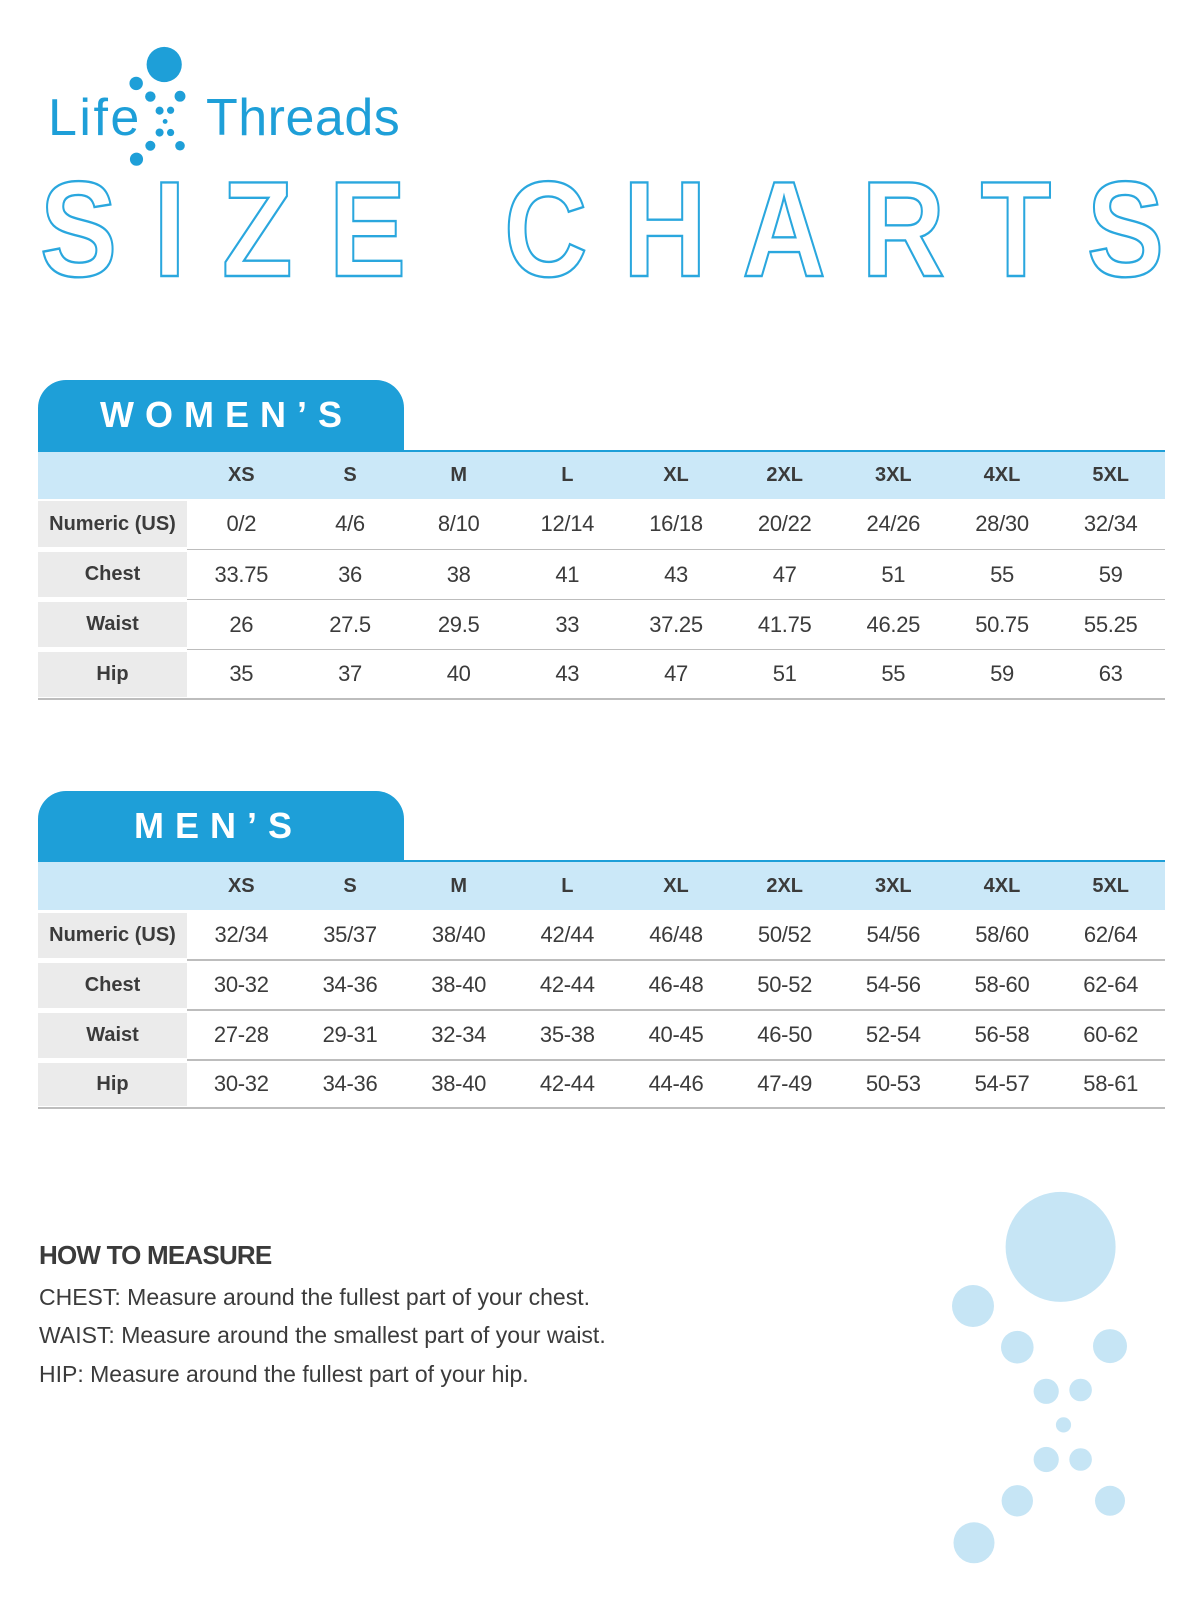 Image resolution: width=1200 pixels, height=1600 pixels. I want to click on svg-text: CHARTS, so click(834, 229).